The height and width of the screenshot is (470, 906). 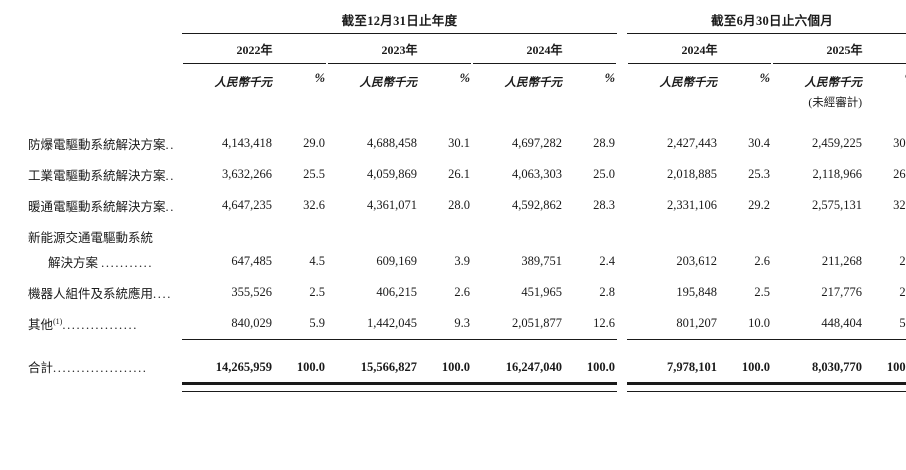 What do you see at coordinates (97, 145) in the screenshot?
I see `row-label-text: 防爆電驅動系統解決方案` at bounding box center [97, 145].